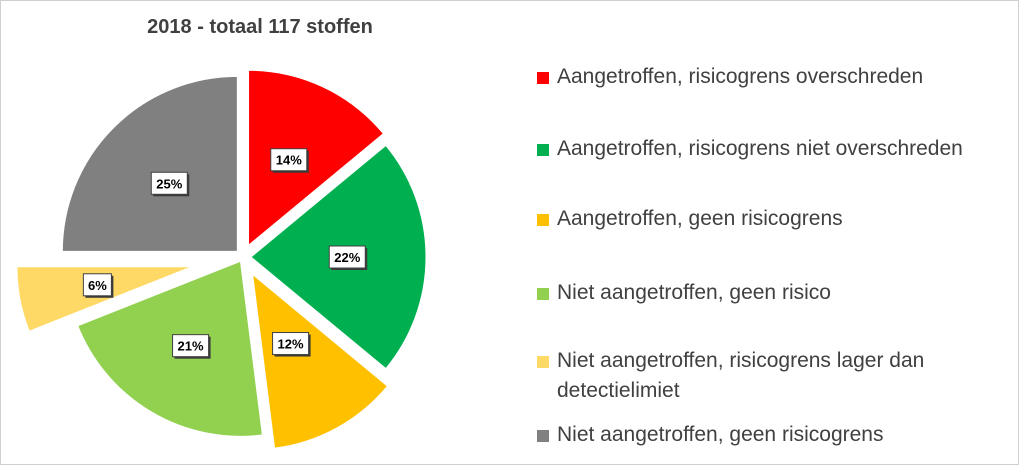 Image resolution: width=1019 pixels, height=465 pixels. I want to click on data-label: 12%, so click(291, 344).